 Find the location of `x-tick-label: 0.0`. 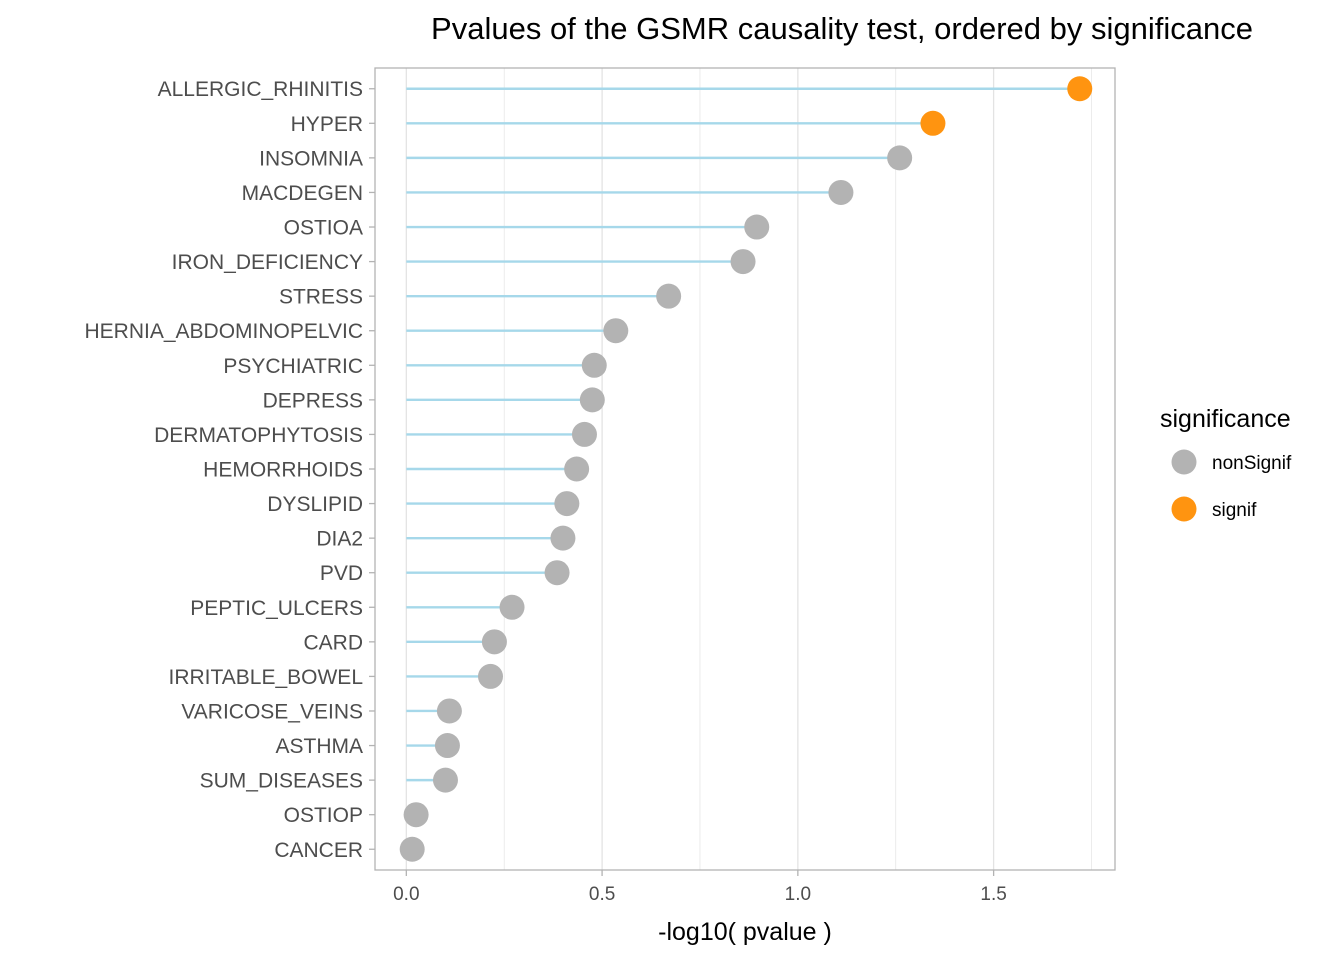

x-tick-label: 0.0 is located at coordinates (406, 894).